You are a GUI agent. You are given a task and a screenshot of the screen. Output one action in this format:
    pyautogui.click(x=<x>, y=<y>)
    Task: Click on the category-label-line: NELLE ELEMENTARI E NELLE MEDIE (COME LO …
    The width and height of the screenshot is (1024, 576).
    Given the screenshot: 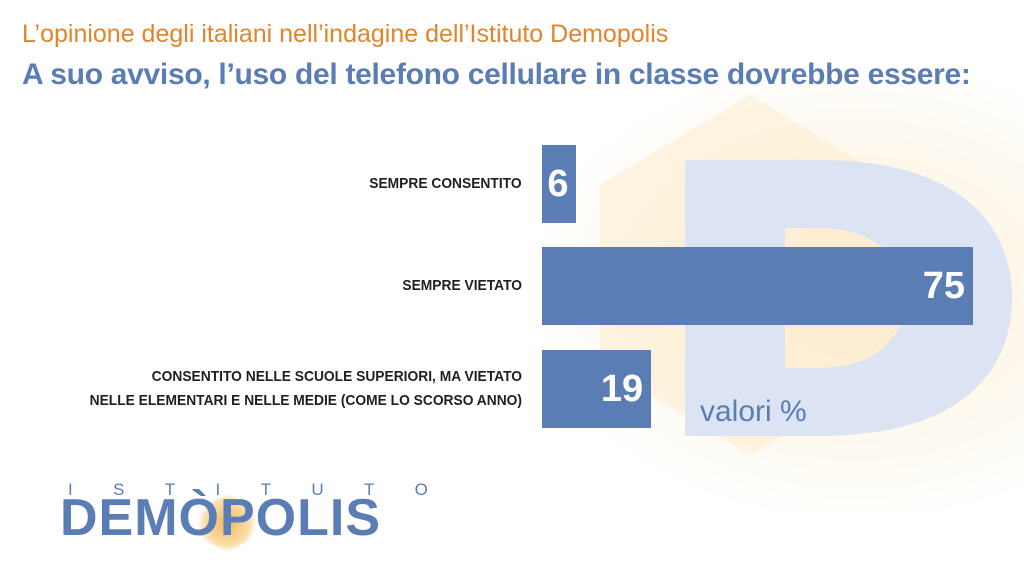 What is the action you would take?
    pyautogui.click(x=305, y=400)
    